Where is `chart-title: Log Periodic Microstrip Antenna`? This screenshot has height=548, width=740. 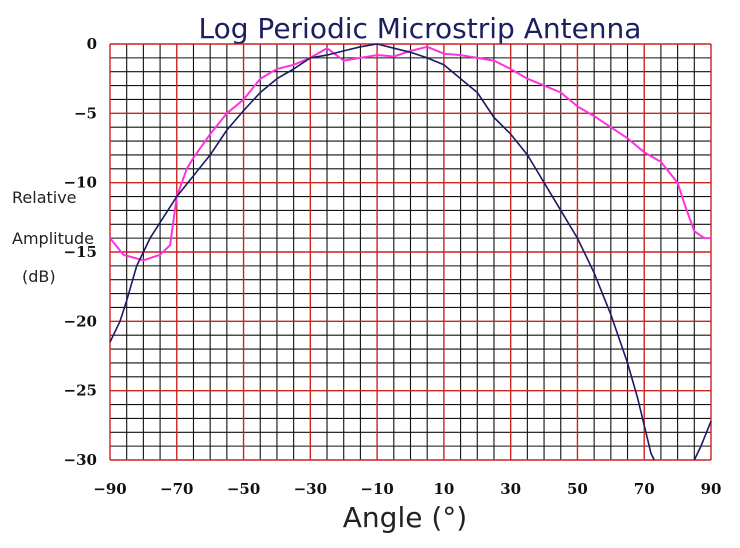
chart-title: Log Periodic Microstrip Antenna is located at coordinates (420, 28).